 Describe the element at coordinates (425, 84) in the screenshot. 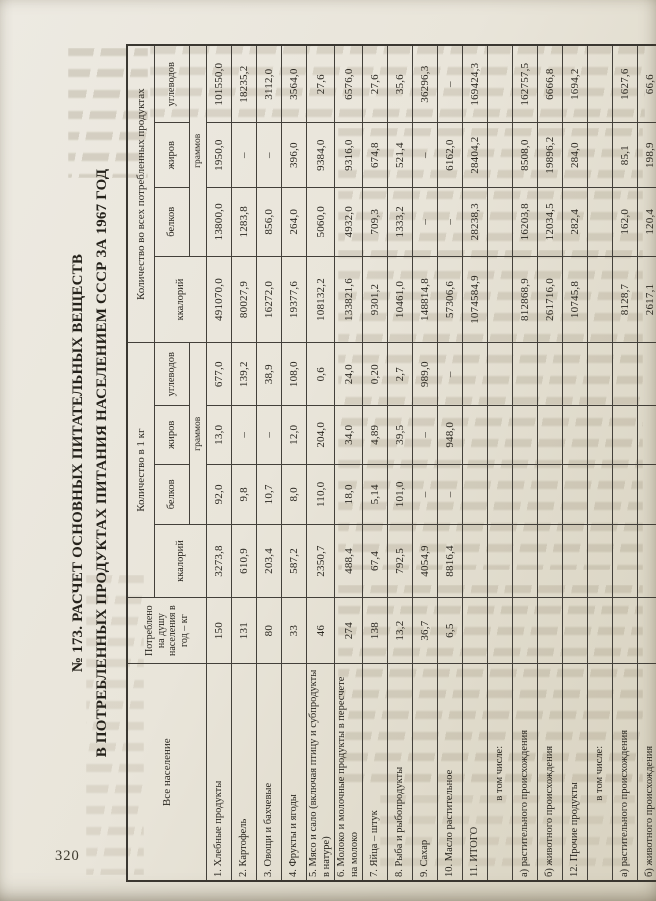

I see `value-cell: 36296,3` at that location.